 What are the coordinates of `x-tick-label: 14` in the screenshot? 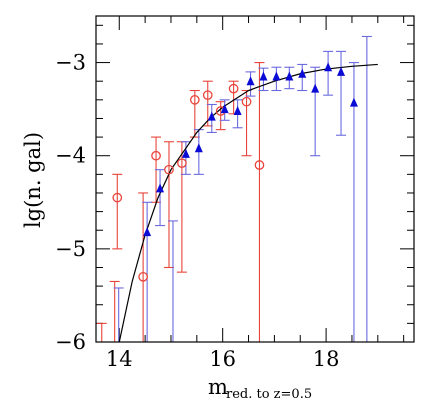 It's located at (119, 359).